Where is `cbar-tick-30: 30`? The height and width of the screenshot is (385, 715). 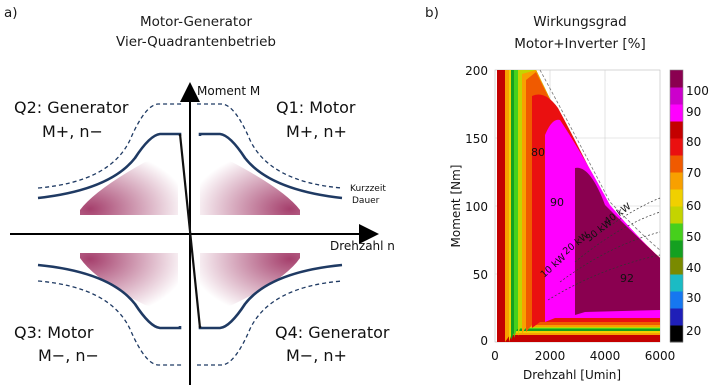 cbar-tick-30: 30 is located at coordinates (693, 298).